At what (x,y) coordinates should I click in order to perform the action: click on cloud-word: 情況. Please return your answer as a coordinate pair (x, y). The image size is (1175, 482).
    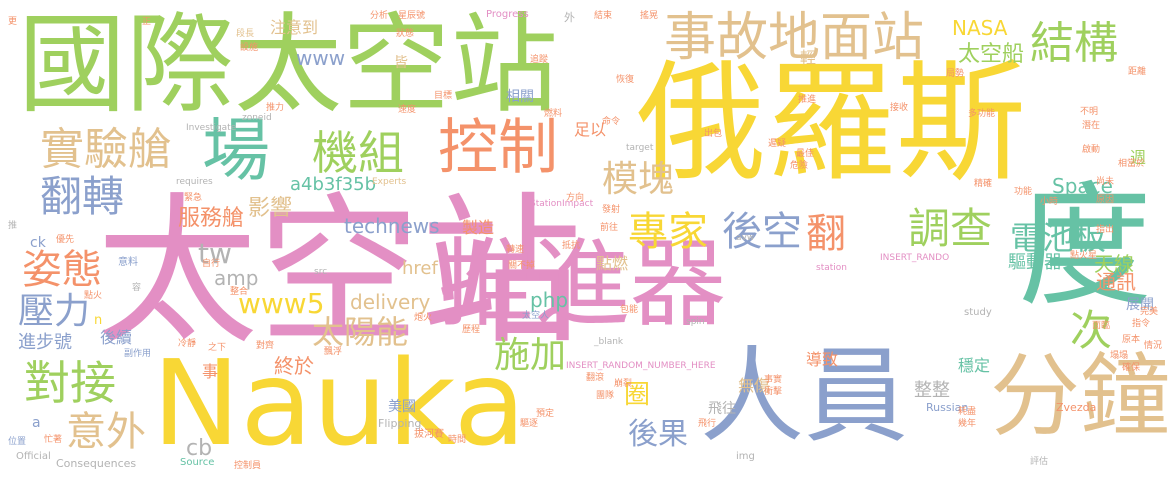
    Looking at the image, I should click on (1153, 346).